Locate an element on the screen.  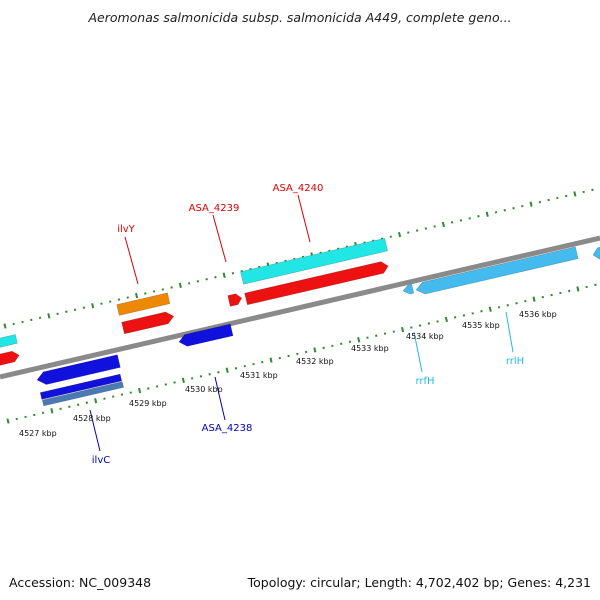
gene-label-ASA_4239: ASA_4239 is located at coordinates (214, 208).